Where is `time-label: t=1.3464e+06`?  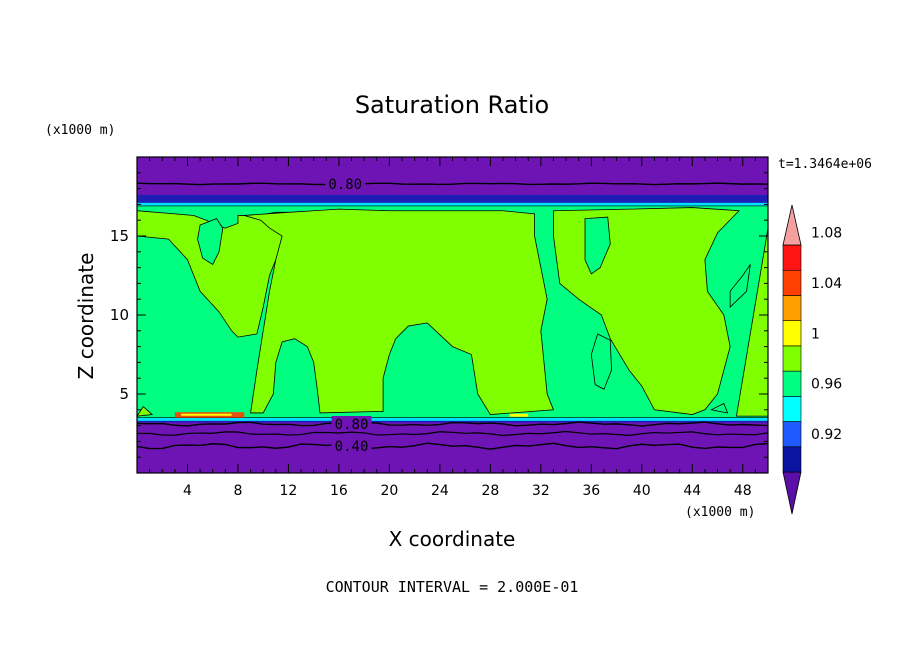
time-label: t=1.3464e+06 is located at coordinates (825, 164).